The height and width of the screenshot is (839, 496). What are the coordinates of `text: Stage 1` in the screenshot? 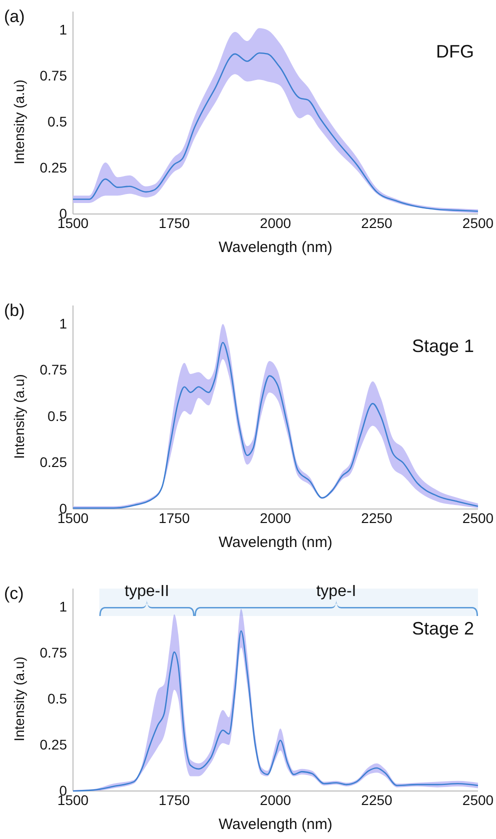 It's located at (443, 346).